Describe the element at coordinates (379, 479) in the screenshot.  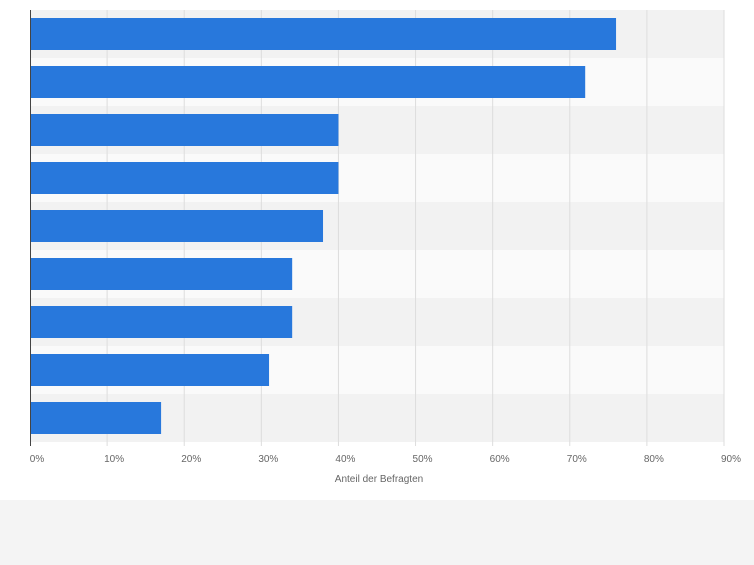
I see `x-axis-title: Anteil der Befragten` at that location.